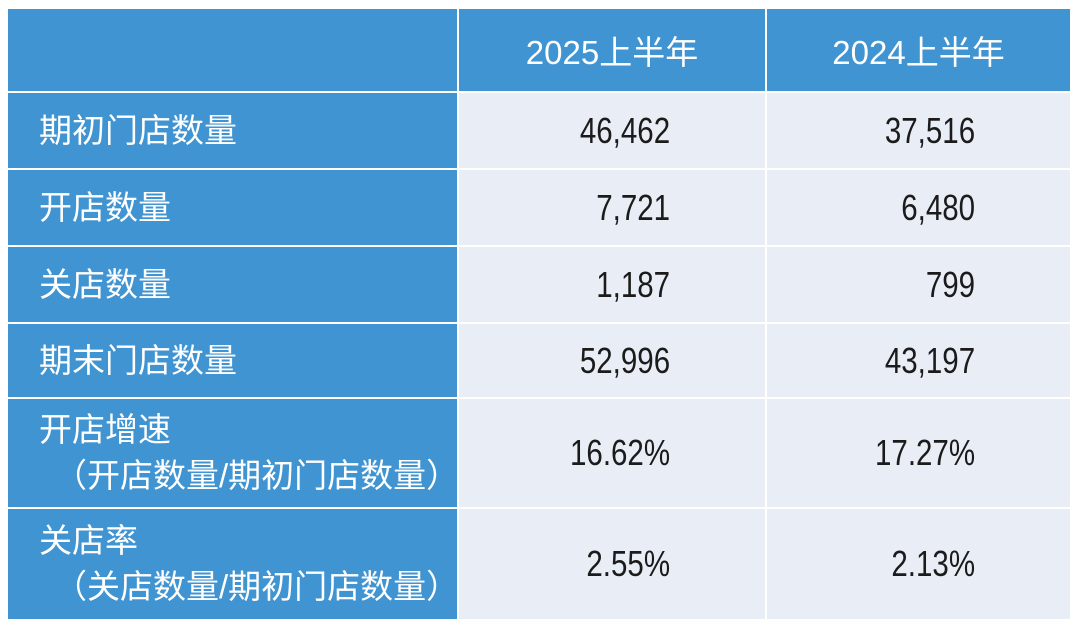  I want to click on value-2024-opening-growth-rate: 17.27%, so click(918, 453).